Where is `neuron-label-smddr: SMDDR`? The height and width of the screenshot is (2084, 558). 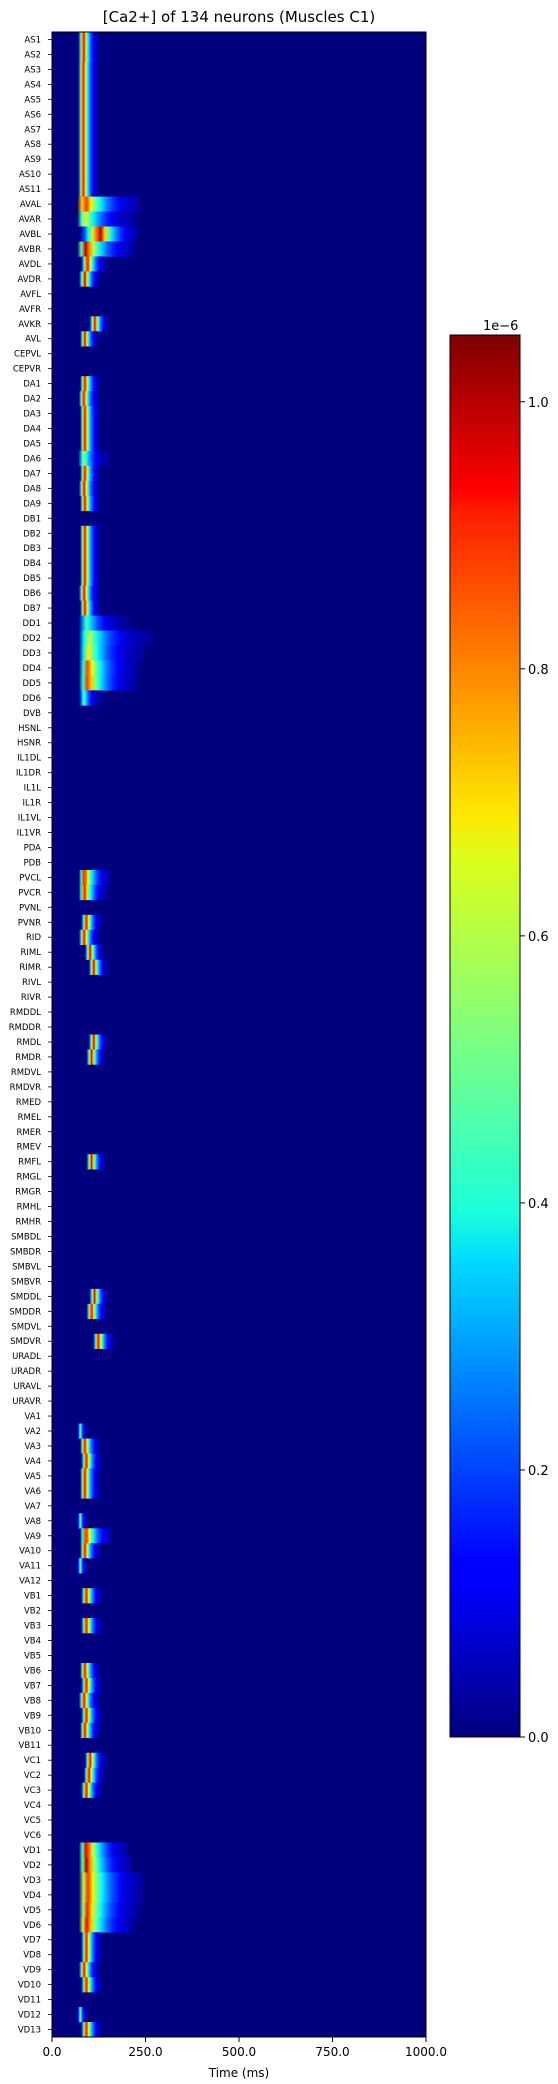
neuron-label-smddr: SMDDR is located at coordinates (25, 1312).